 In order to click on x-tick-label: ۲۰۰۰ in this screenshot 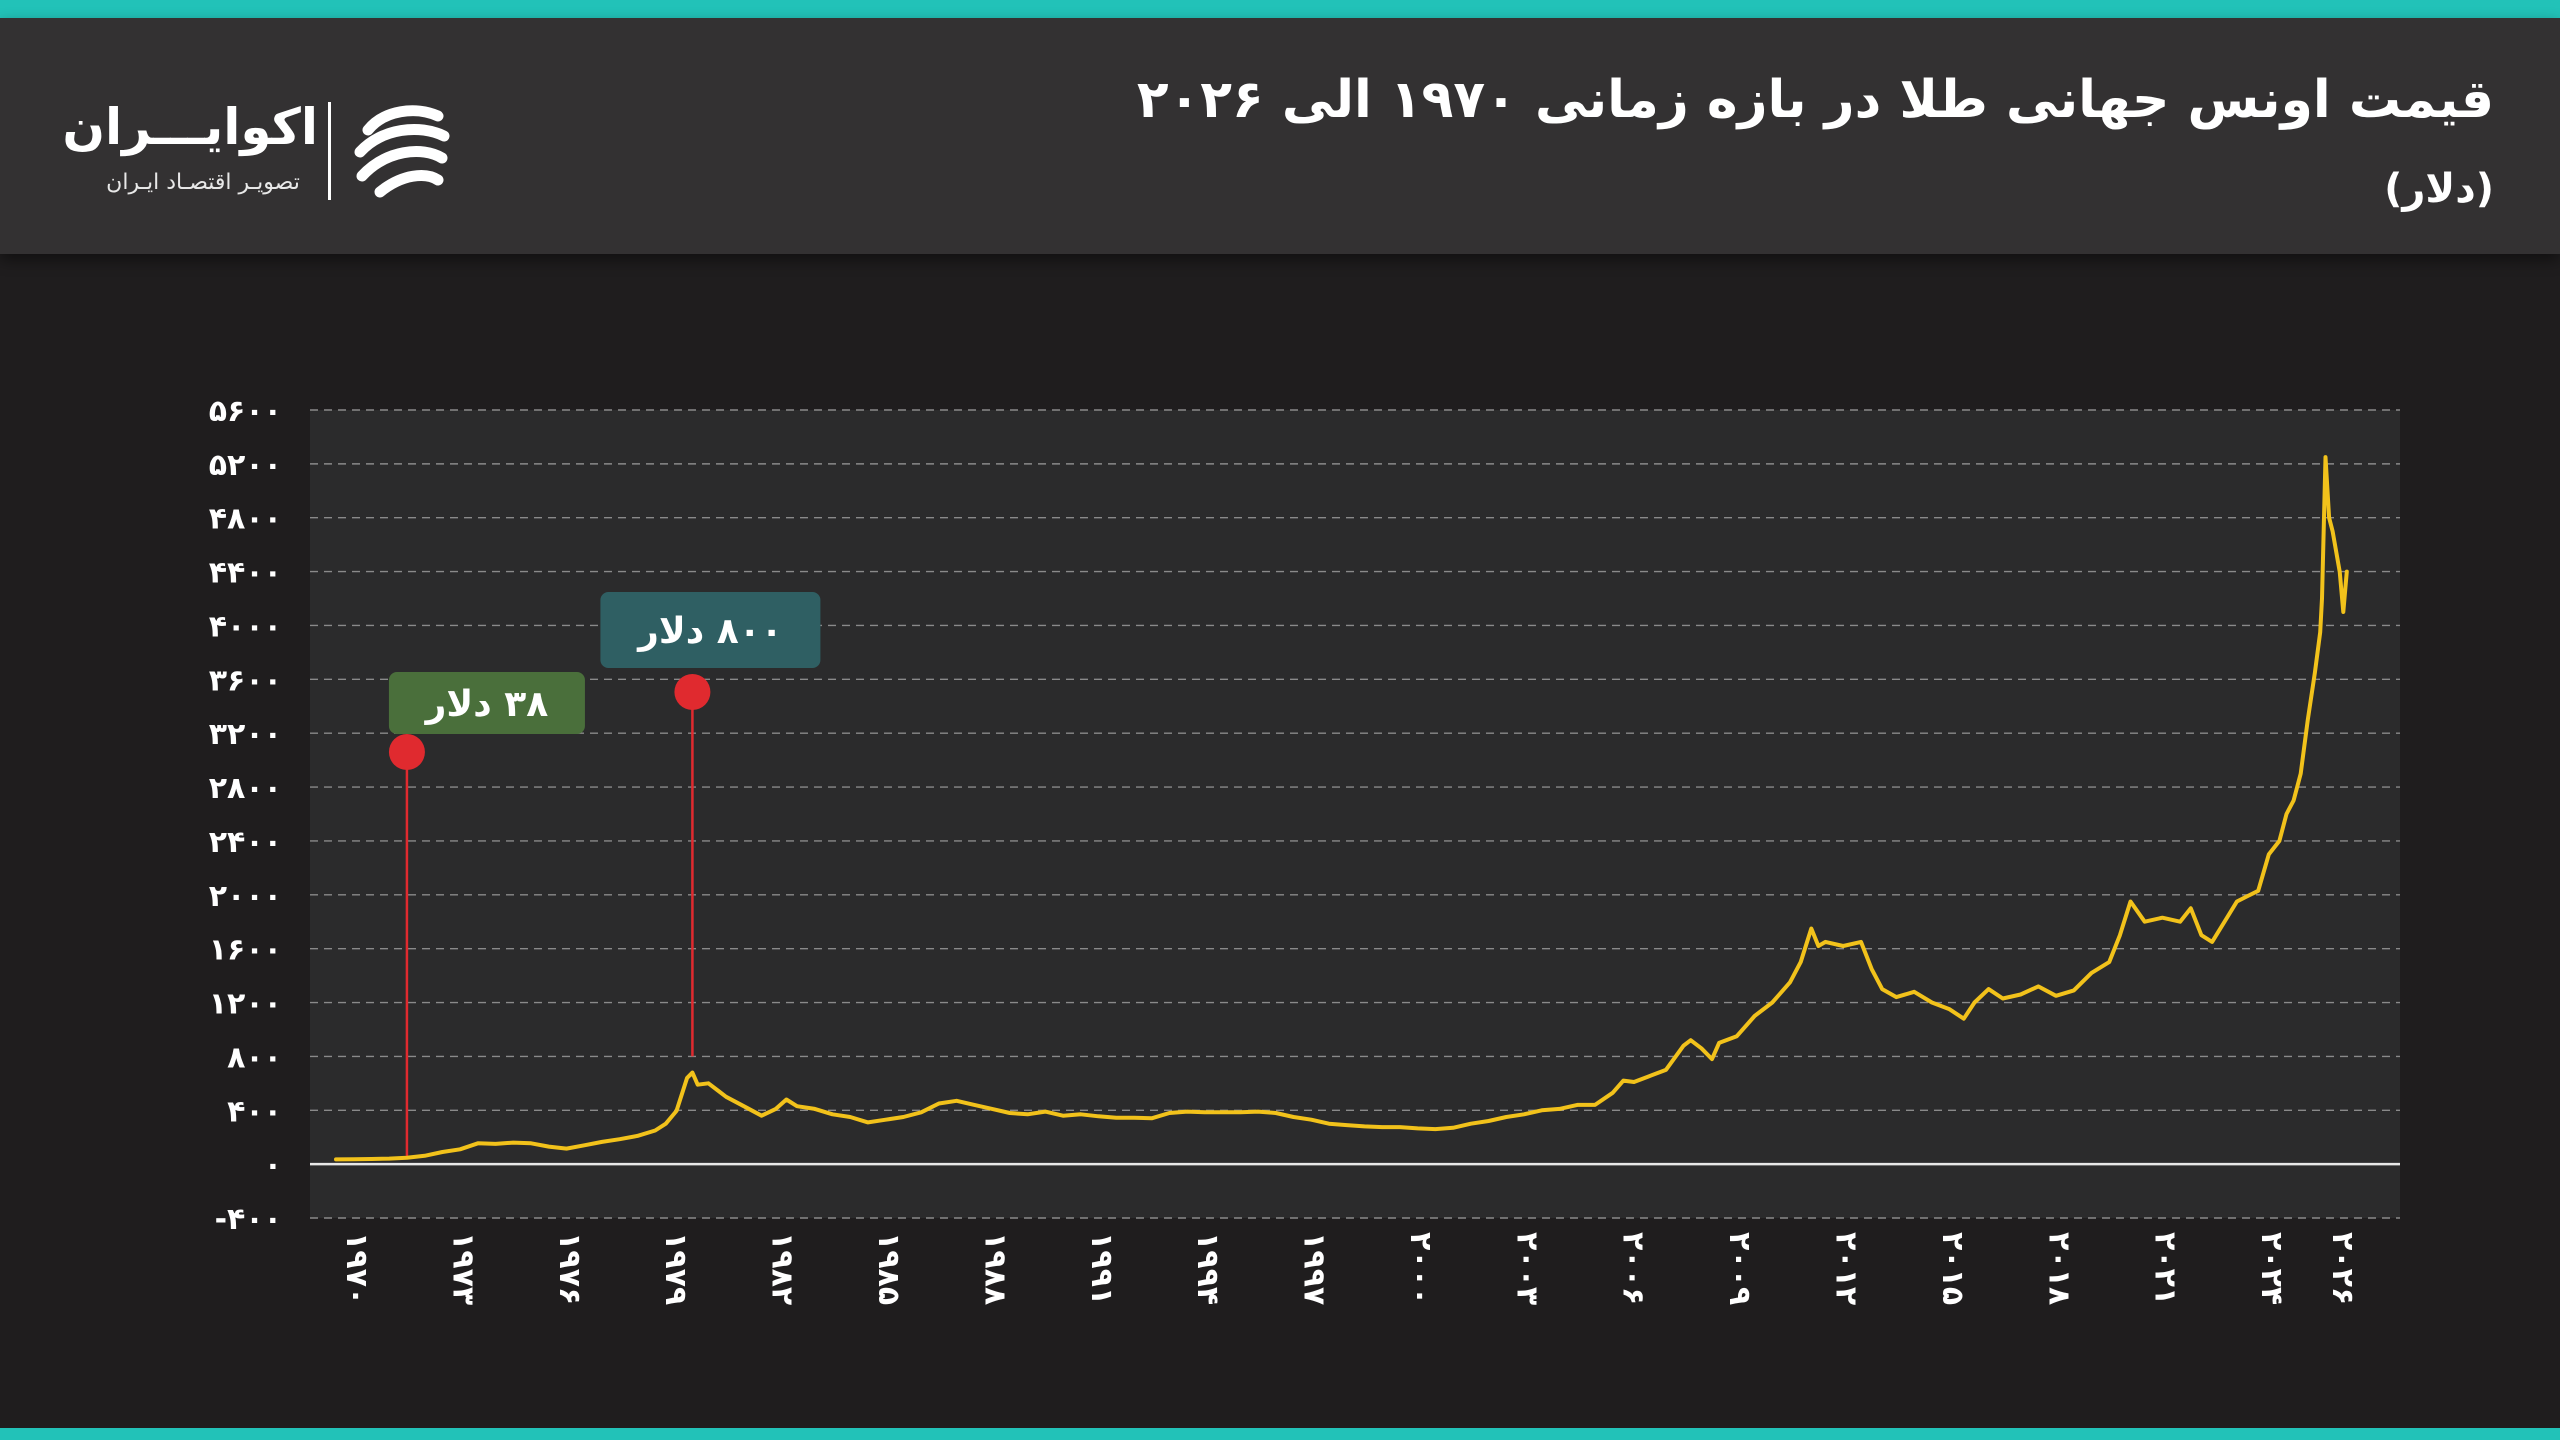, I will do `click(1420, 1268)`.